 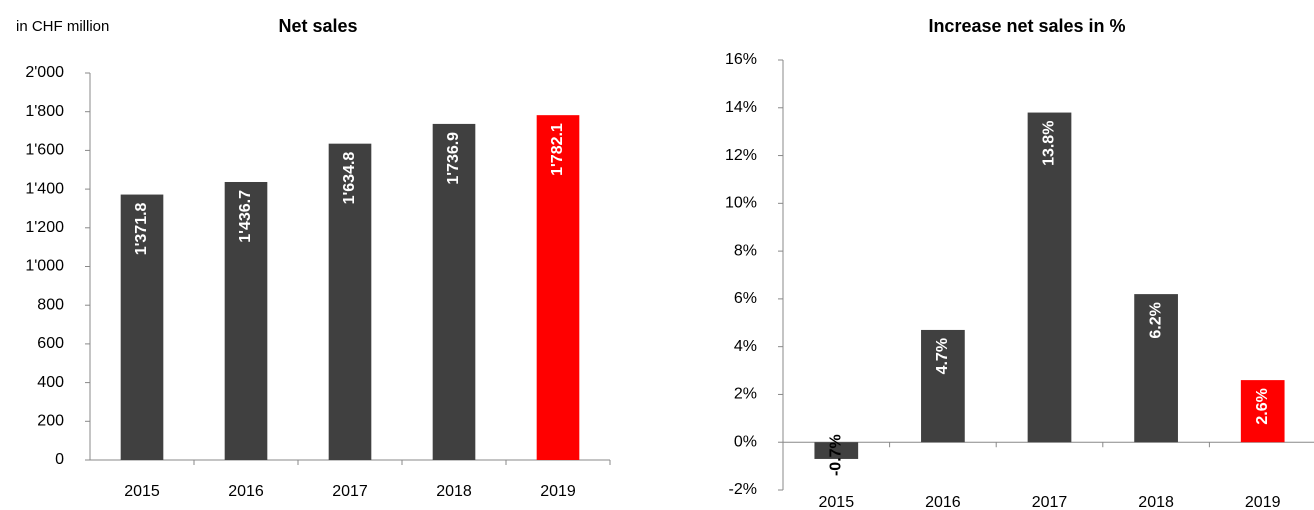 I want to click on chart-title: Increase net sales in %, so click(x=1026, y=26).